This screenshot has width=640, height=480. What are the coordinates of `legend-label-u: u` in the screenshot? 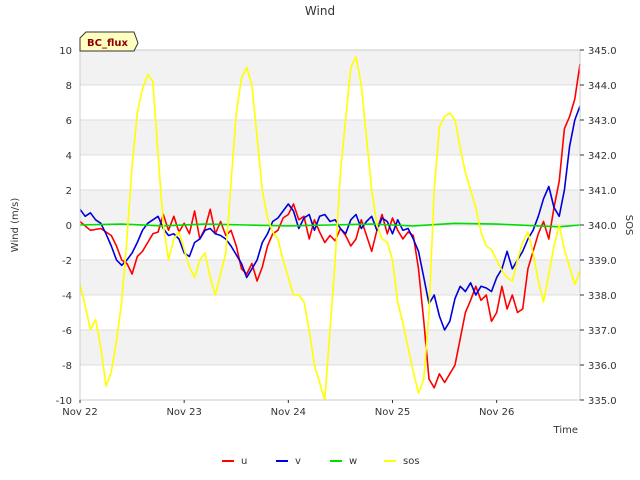 It's located at (244, 461).